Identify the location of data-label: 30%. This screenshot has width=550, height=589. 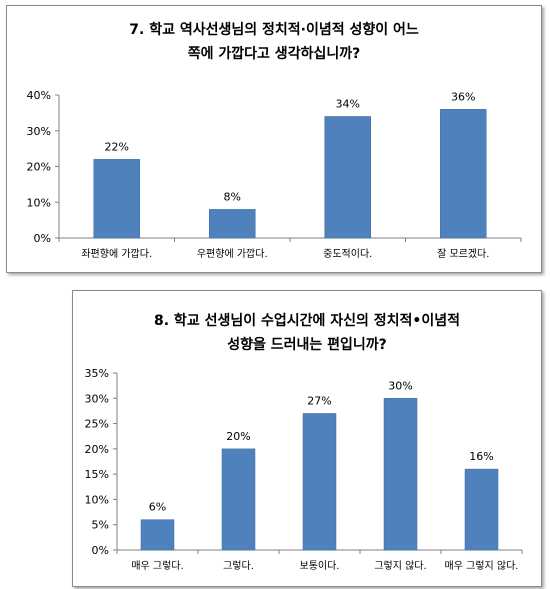
(400, 385).